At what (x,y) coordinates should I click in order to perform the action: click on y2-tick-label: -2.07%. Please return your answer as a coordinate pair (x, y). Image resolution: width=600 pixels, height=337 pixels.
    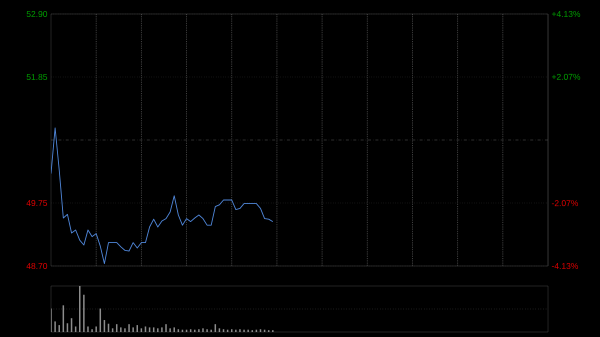
    Looking at the image, I should click on (565, 203).